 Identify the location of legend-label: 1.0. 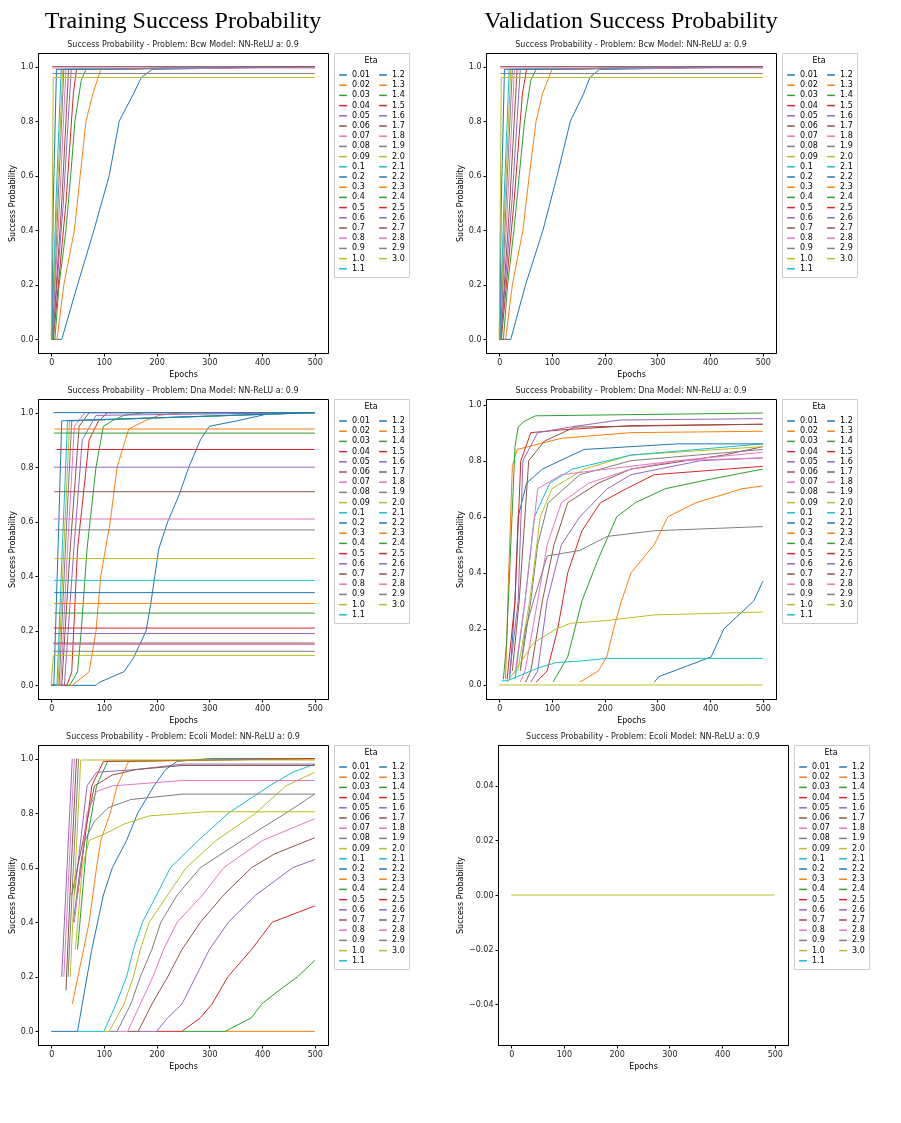
(358, 258).